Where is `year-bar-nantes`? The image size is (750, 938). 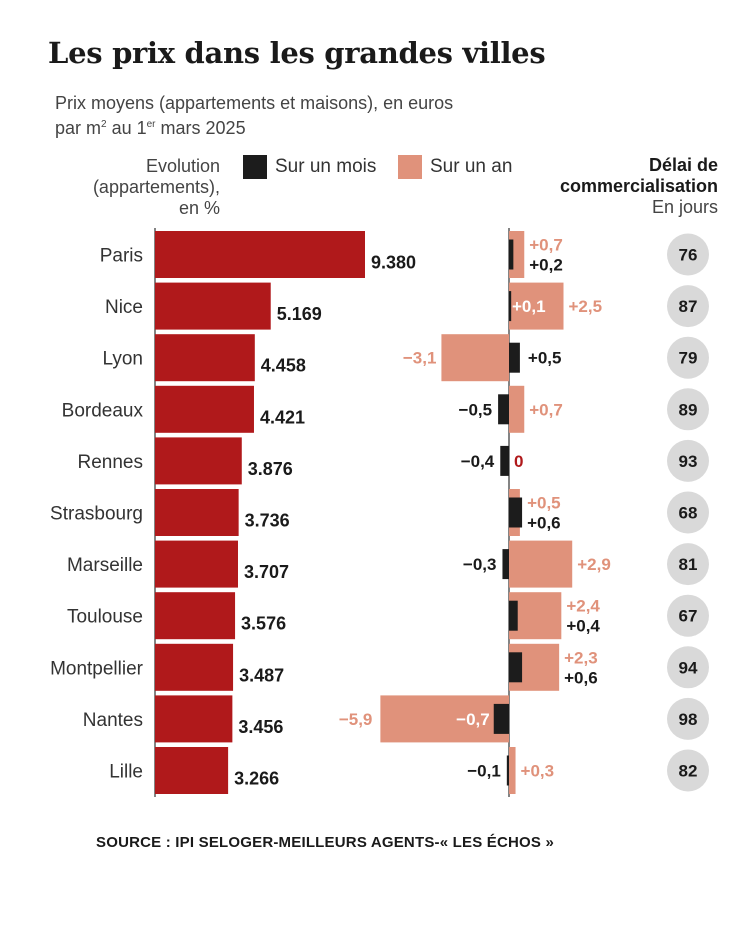 year-bar-nantes is located at coordinates (444, 719).